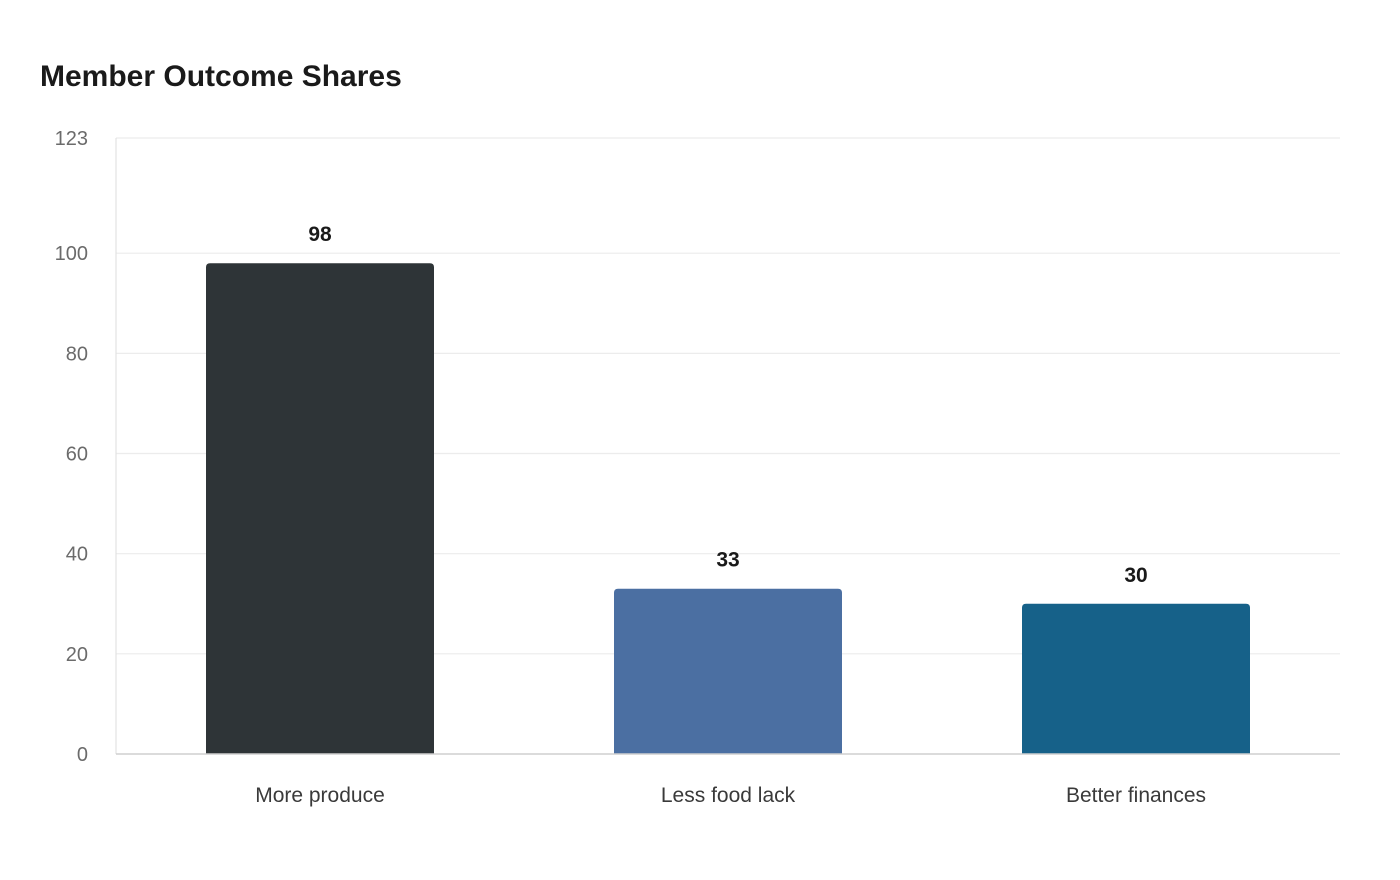 The width and height of the screenshot is (1400, 880). I want to click on x-category-label: More produce, so click(320, 795).